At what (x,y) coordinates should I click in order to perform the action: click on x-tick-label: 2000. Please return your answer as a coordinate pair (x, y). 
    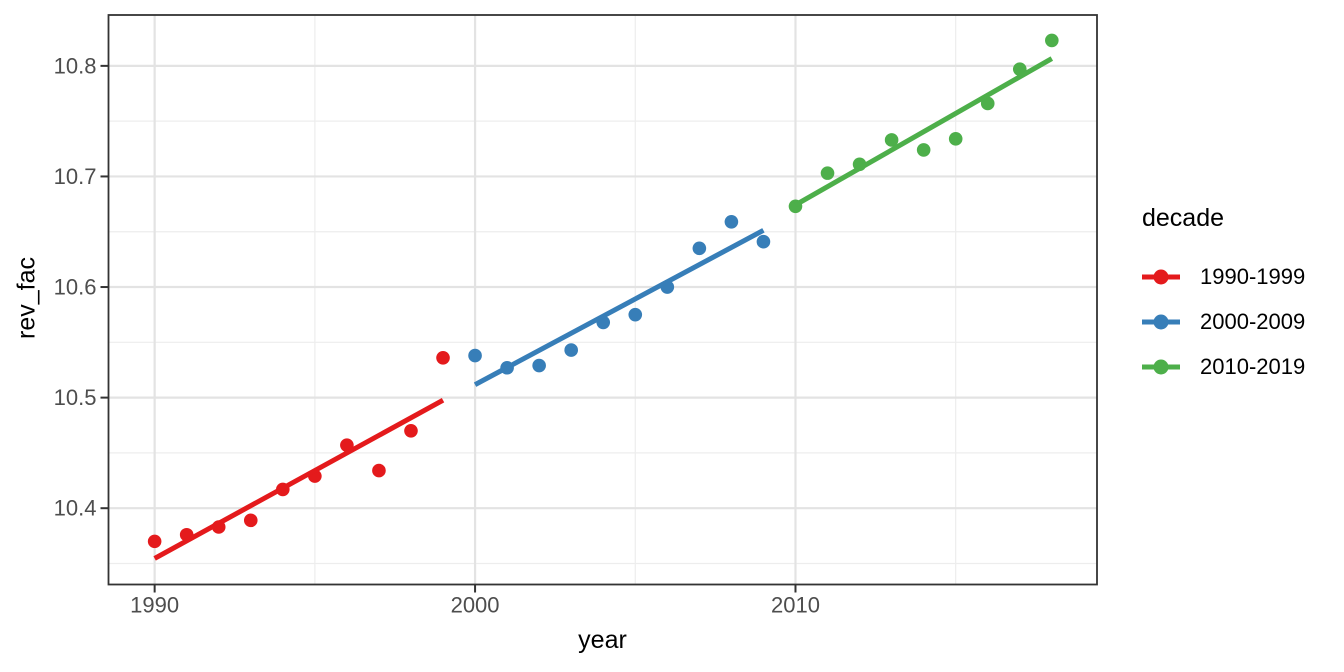
    Looking at the image, I should click on (475, 605).